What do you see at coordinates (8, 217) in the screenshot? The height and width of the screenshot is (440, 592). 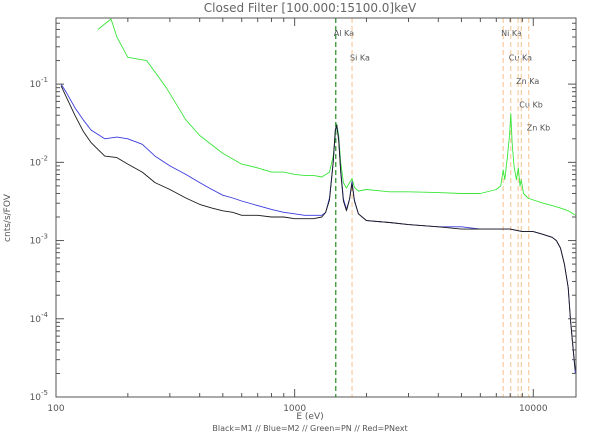 I see `y-axis-label: cnts/s/FOV` at bounding box center [8, 217].